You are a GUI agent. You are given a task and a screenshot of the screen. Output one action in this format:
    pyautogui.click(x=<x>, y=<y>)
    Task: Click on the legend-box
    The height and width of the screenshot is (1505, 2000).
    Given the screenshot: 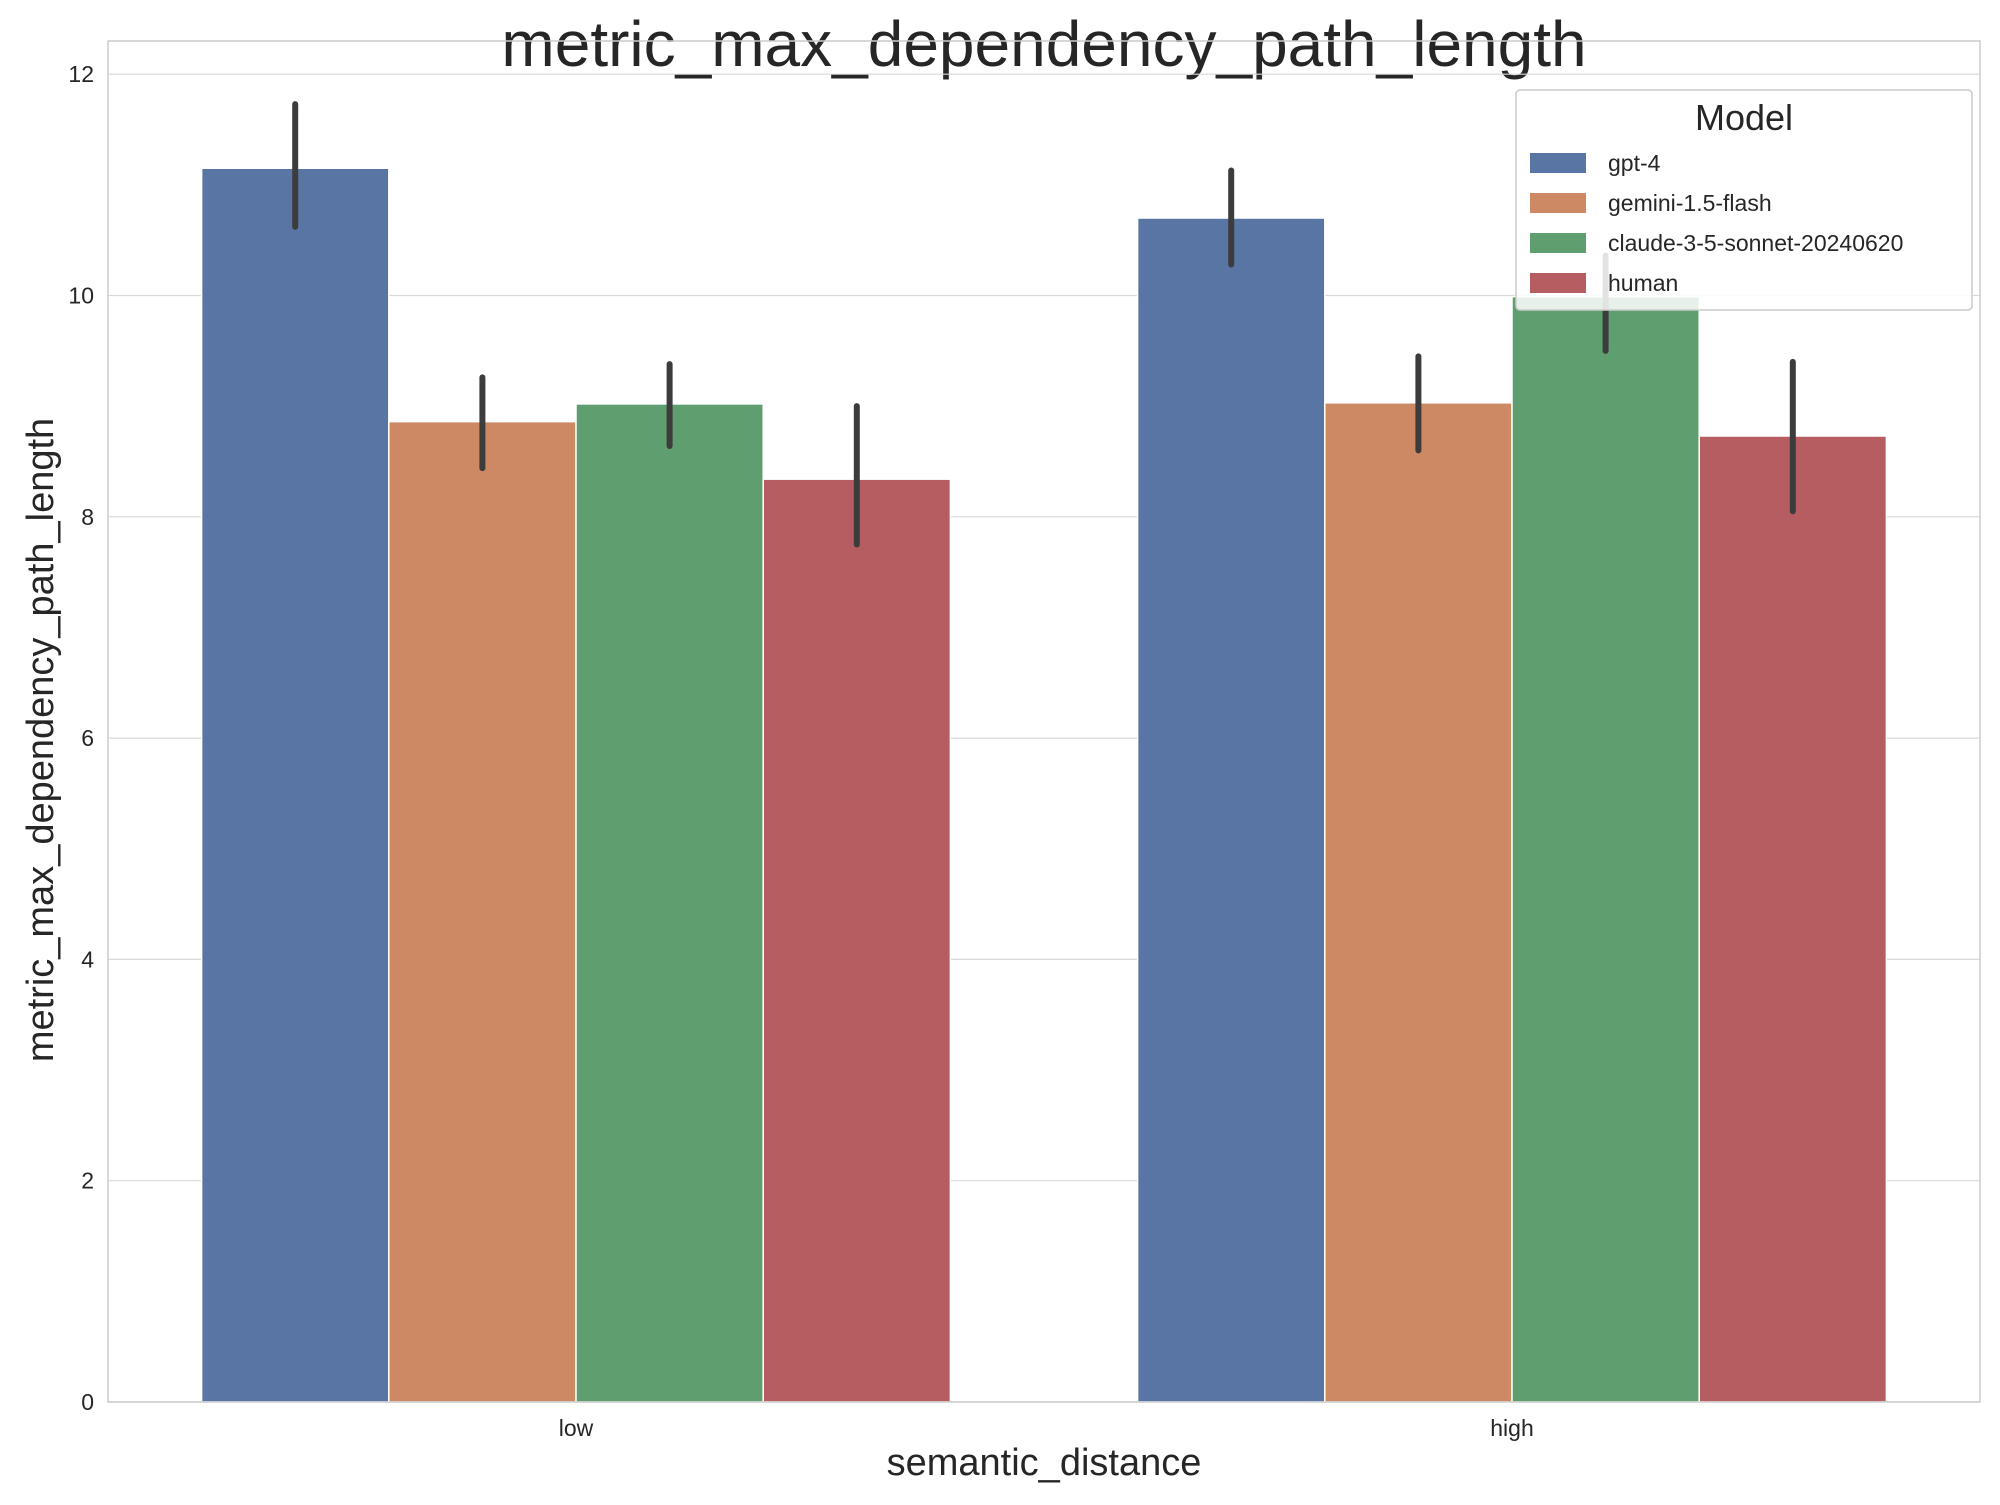 What is the action you would take?
    pyautogui.click(x=1744, y=200)
    